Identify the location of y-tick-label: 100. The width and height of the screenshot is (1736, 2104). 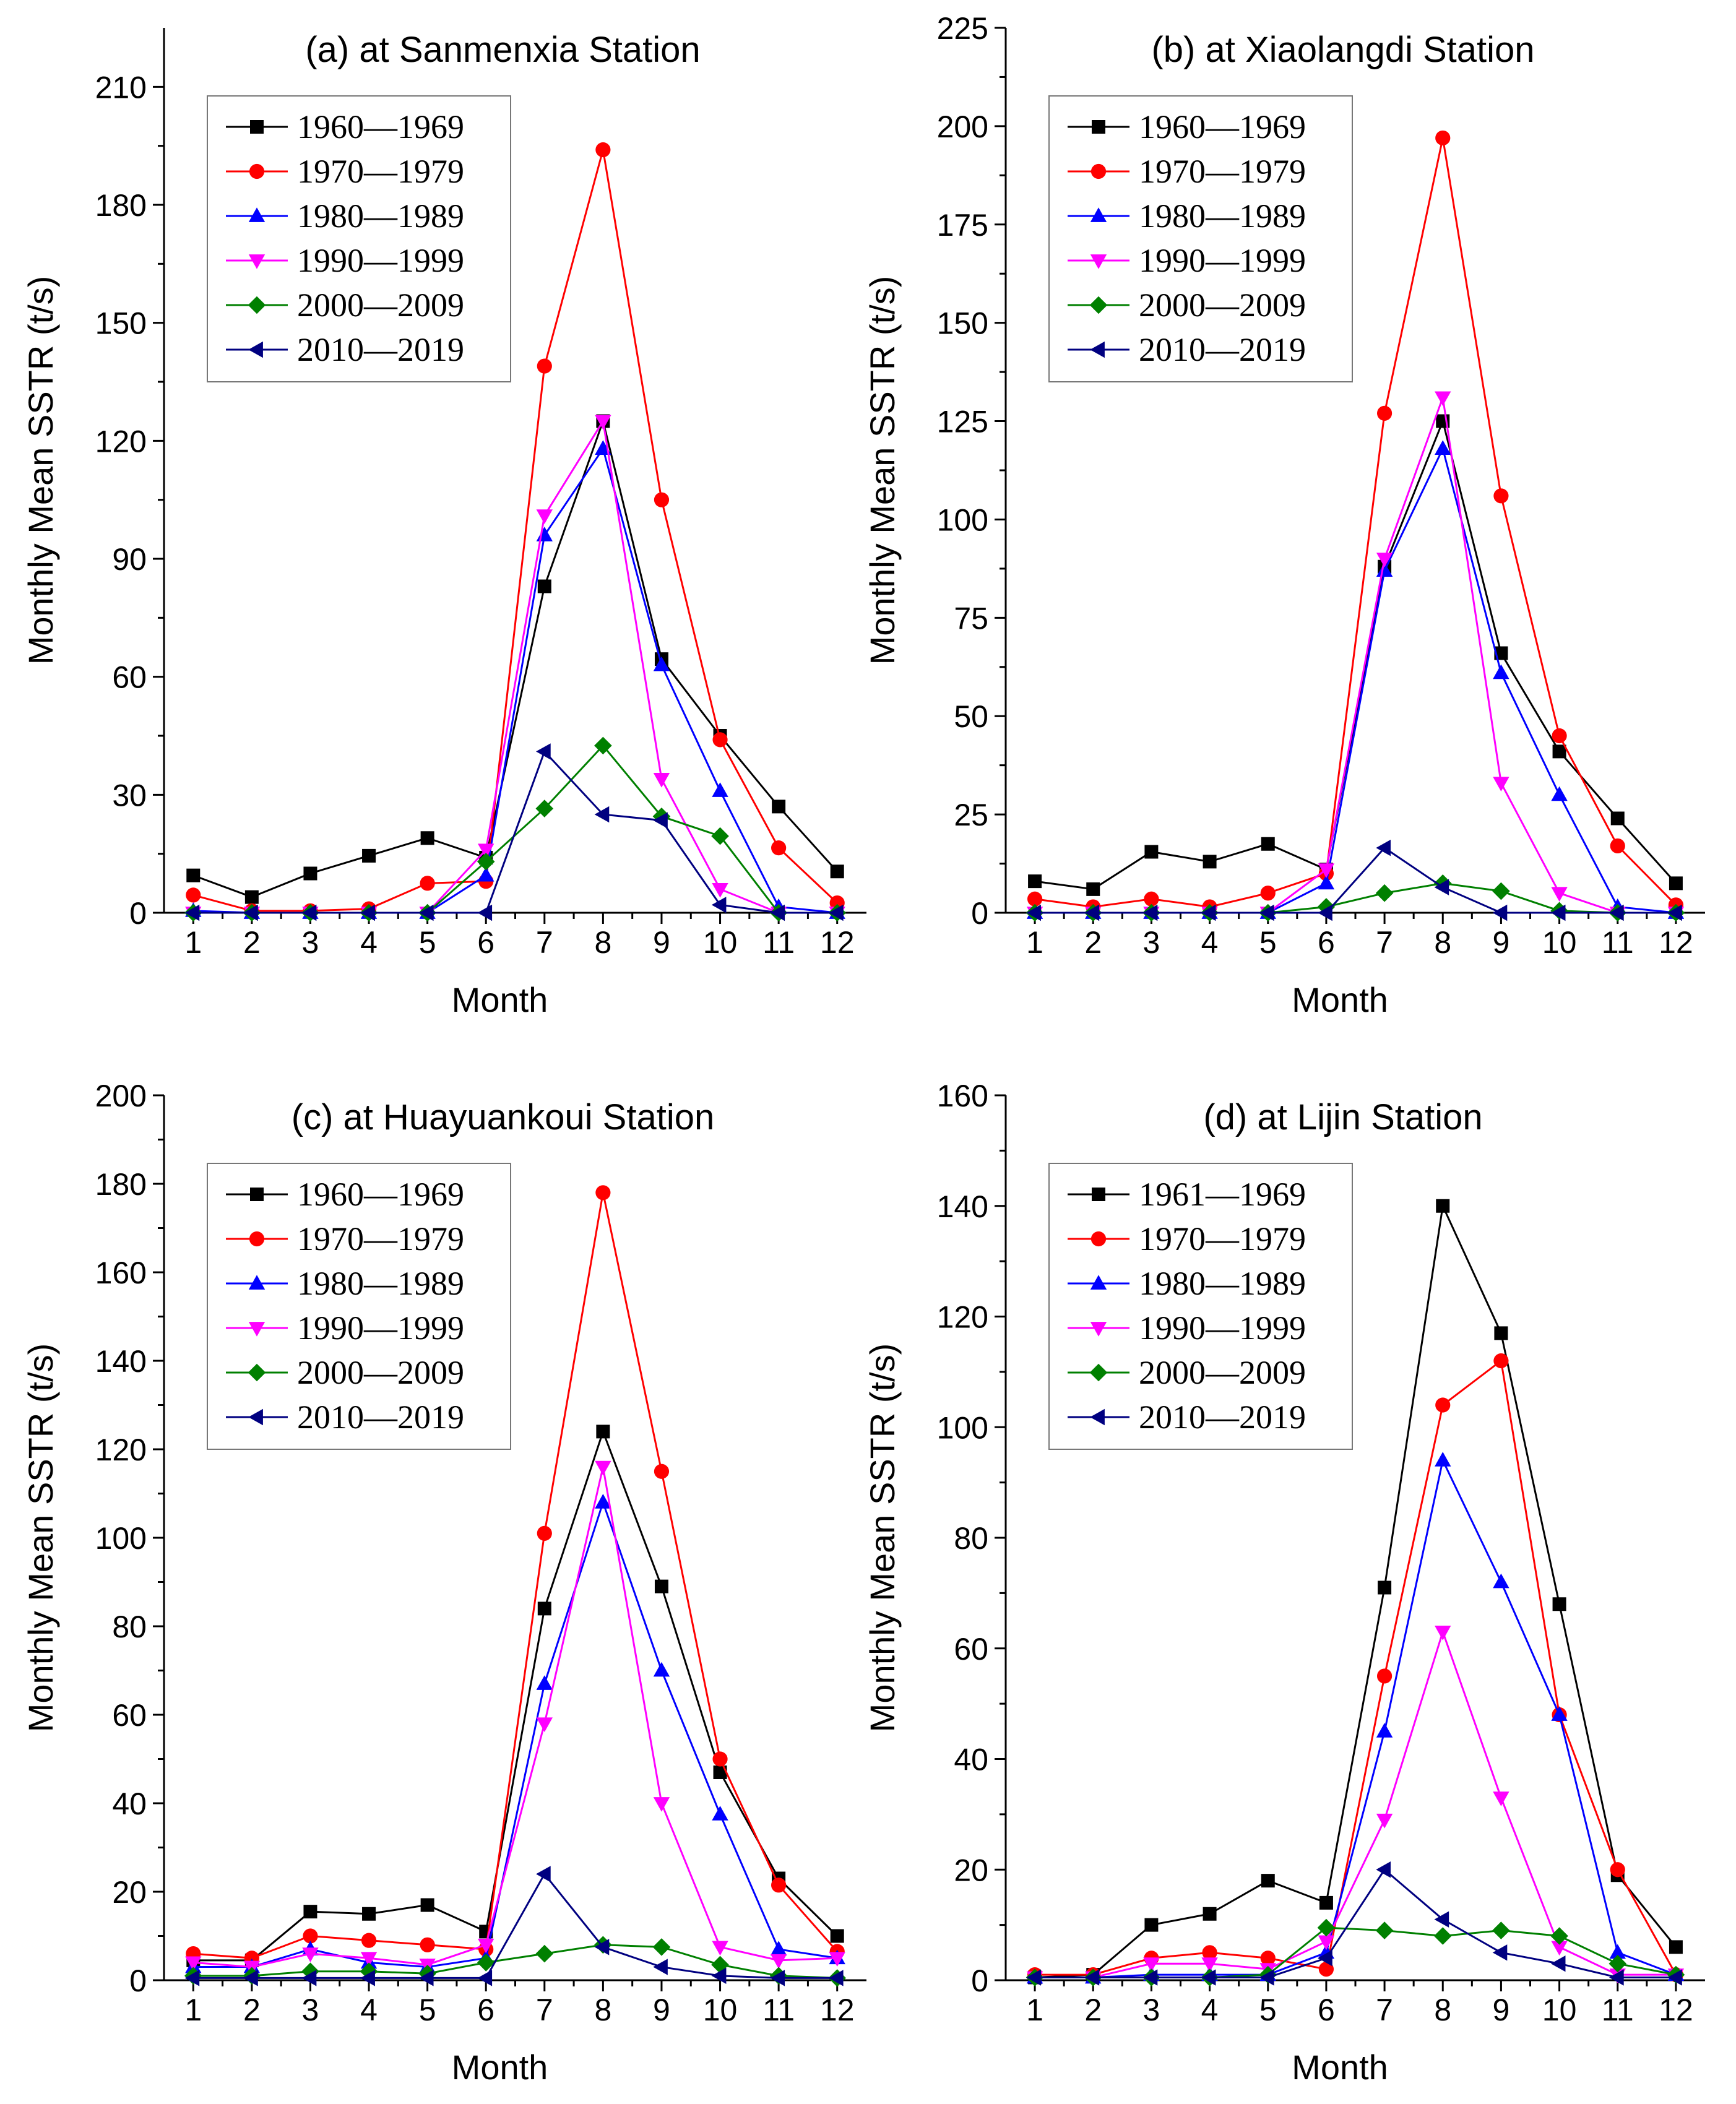
(963, 519).